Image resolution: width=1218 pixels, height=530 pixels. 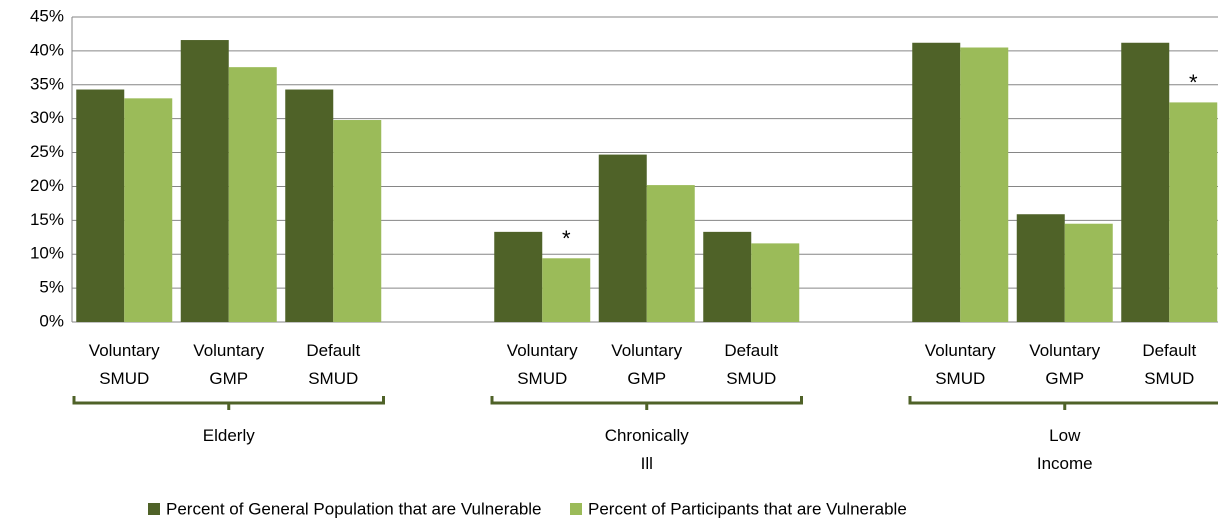 I want to click on y-tick-label: 10%, so click(x=47, y=253).